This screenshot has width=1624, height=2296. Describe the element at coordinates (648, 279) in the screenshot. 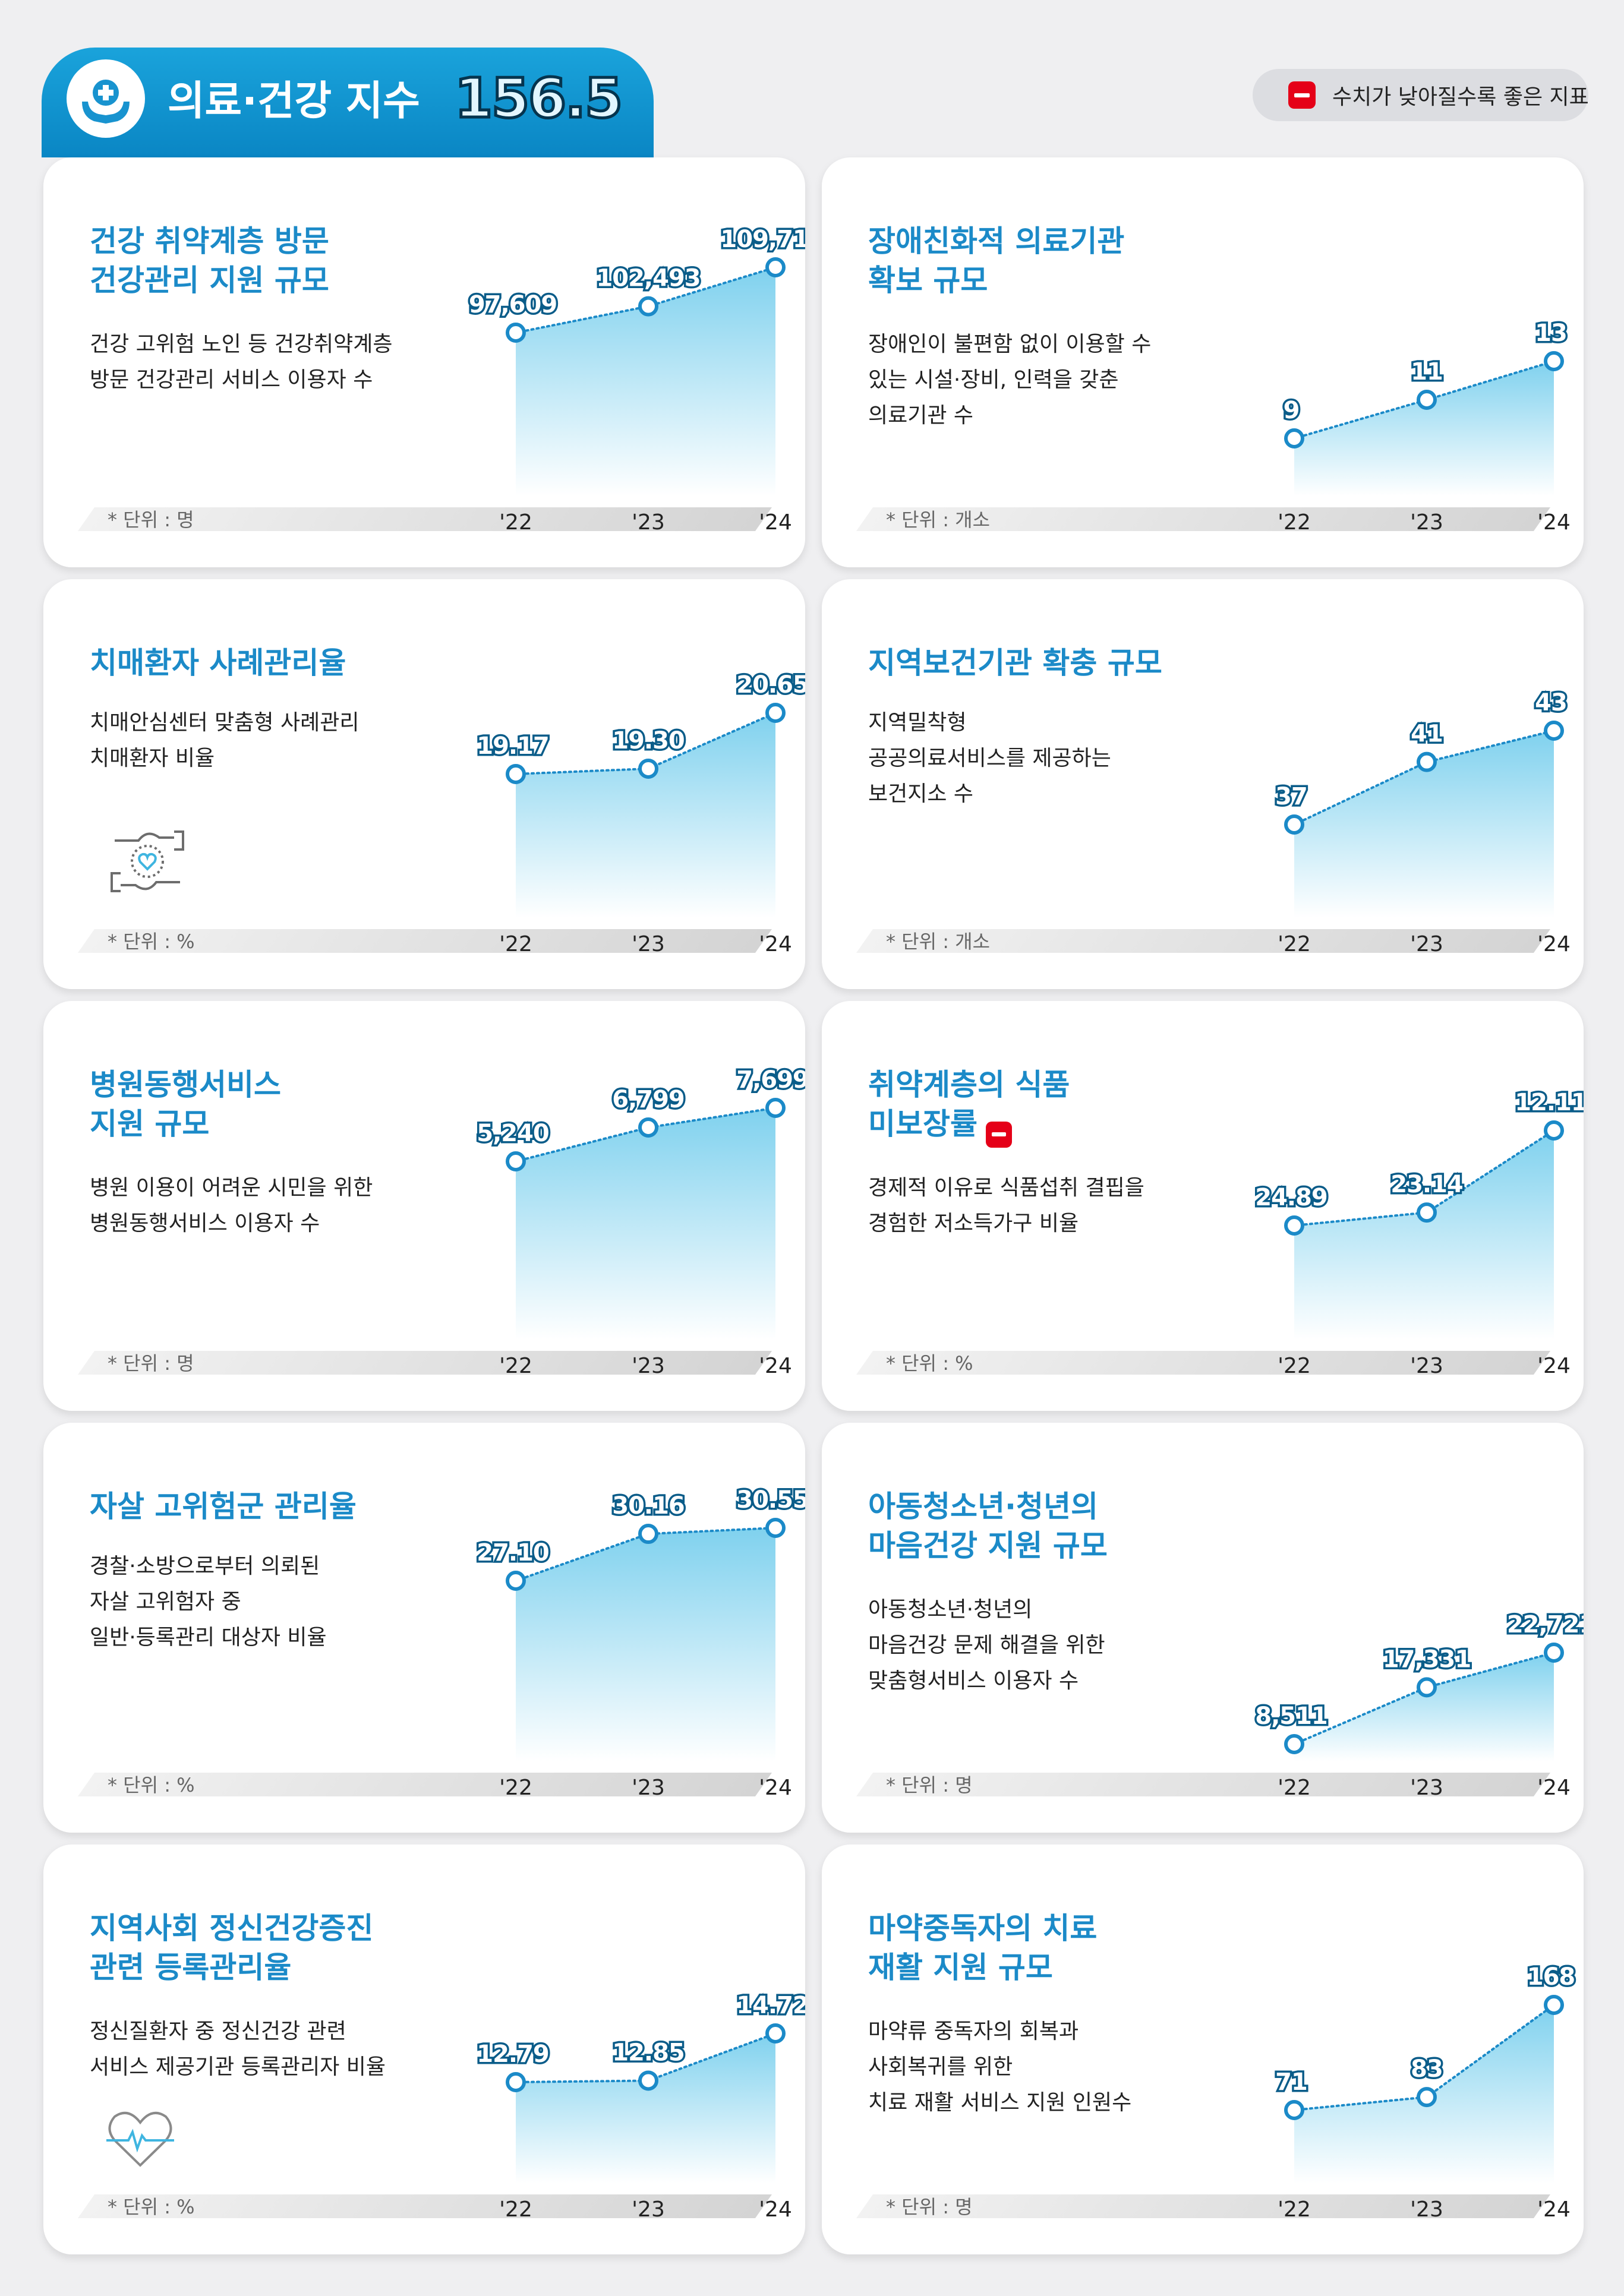

I see `data-label: 102,493` at that location.